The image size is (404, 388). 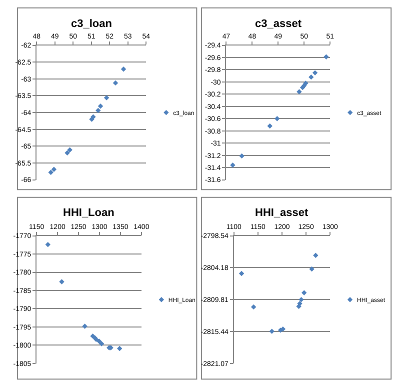 What do you see at coordinates (282, 213) in the screenshot?
I see `chart-title: HHI_asset` at bounding box center [282, 213].